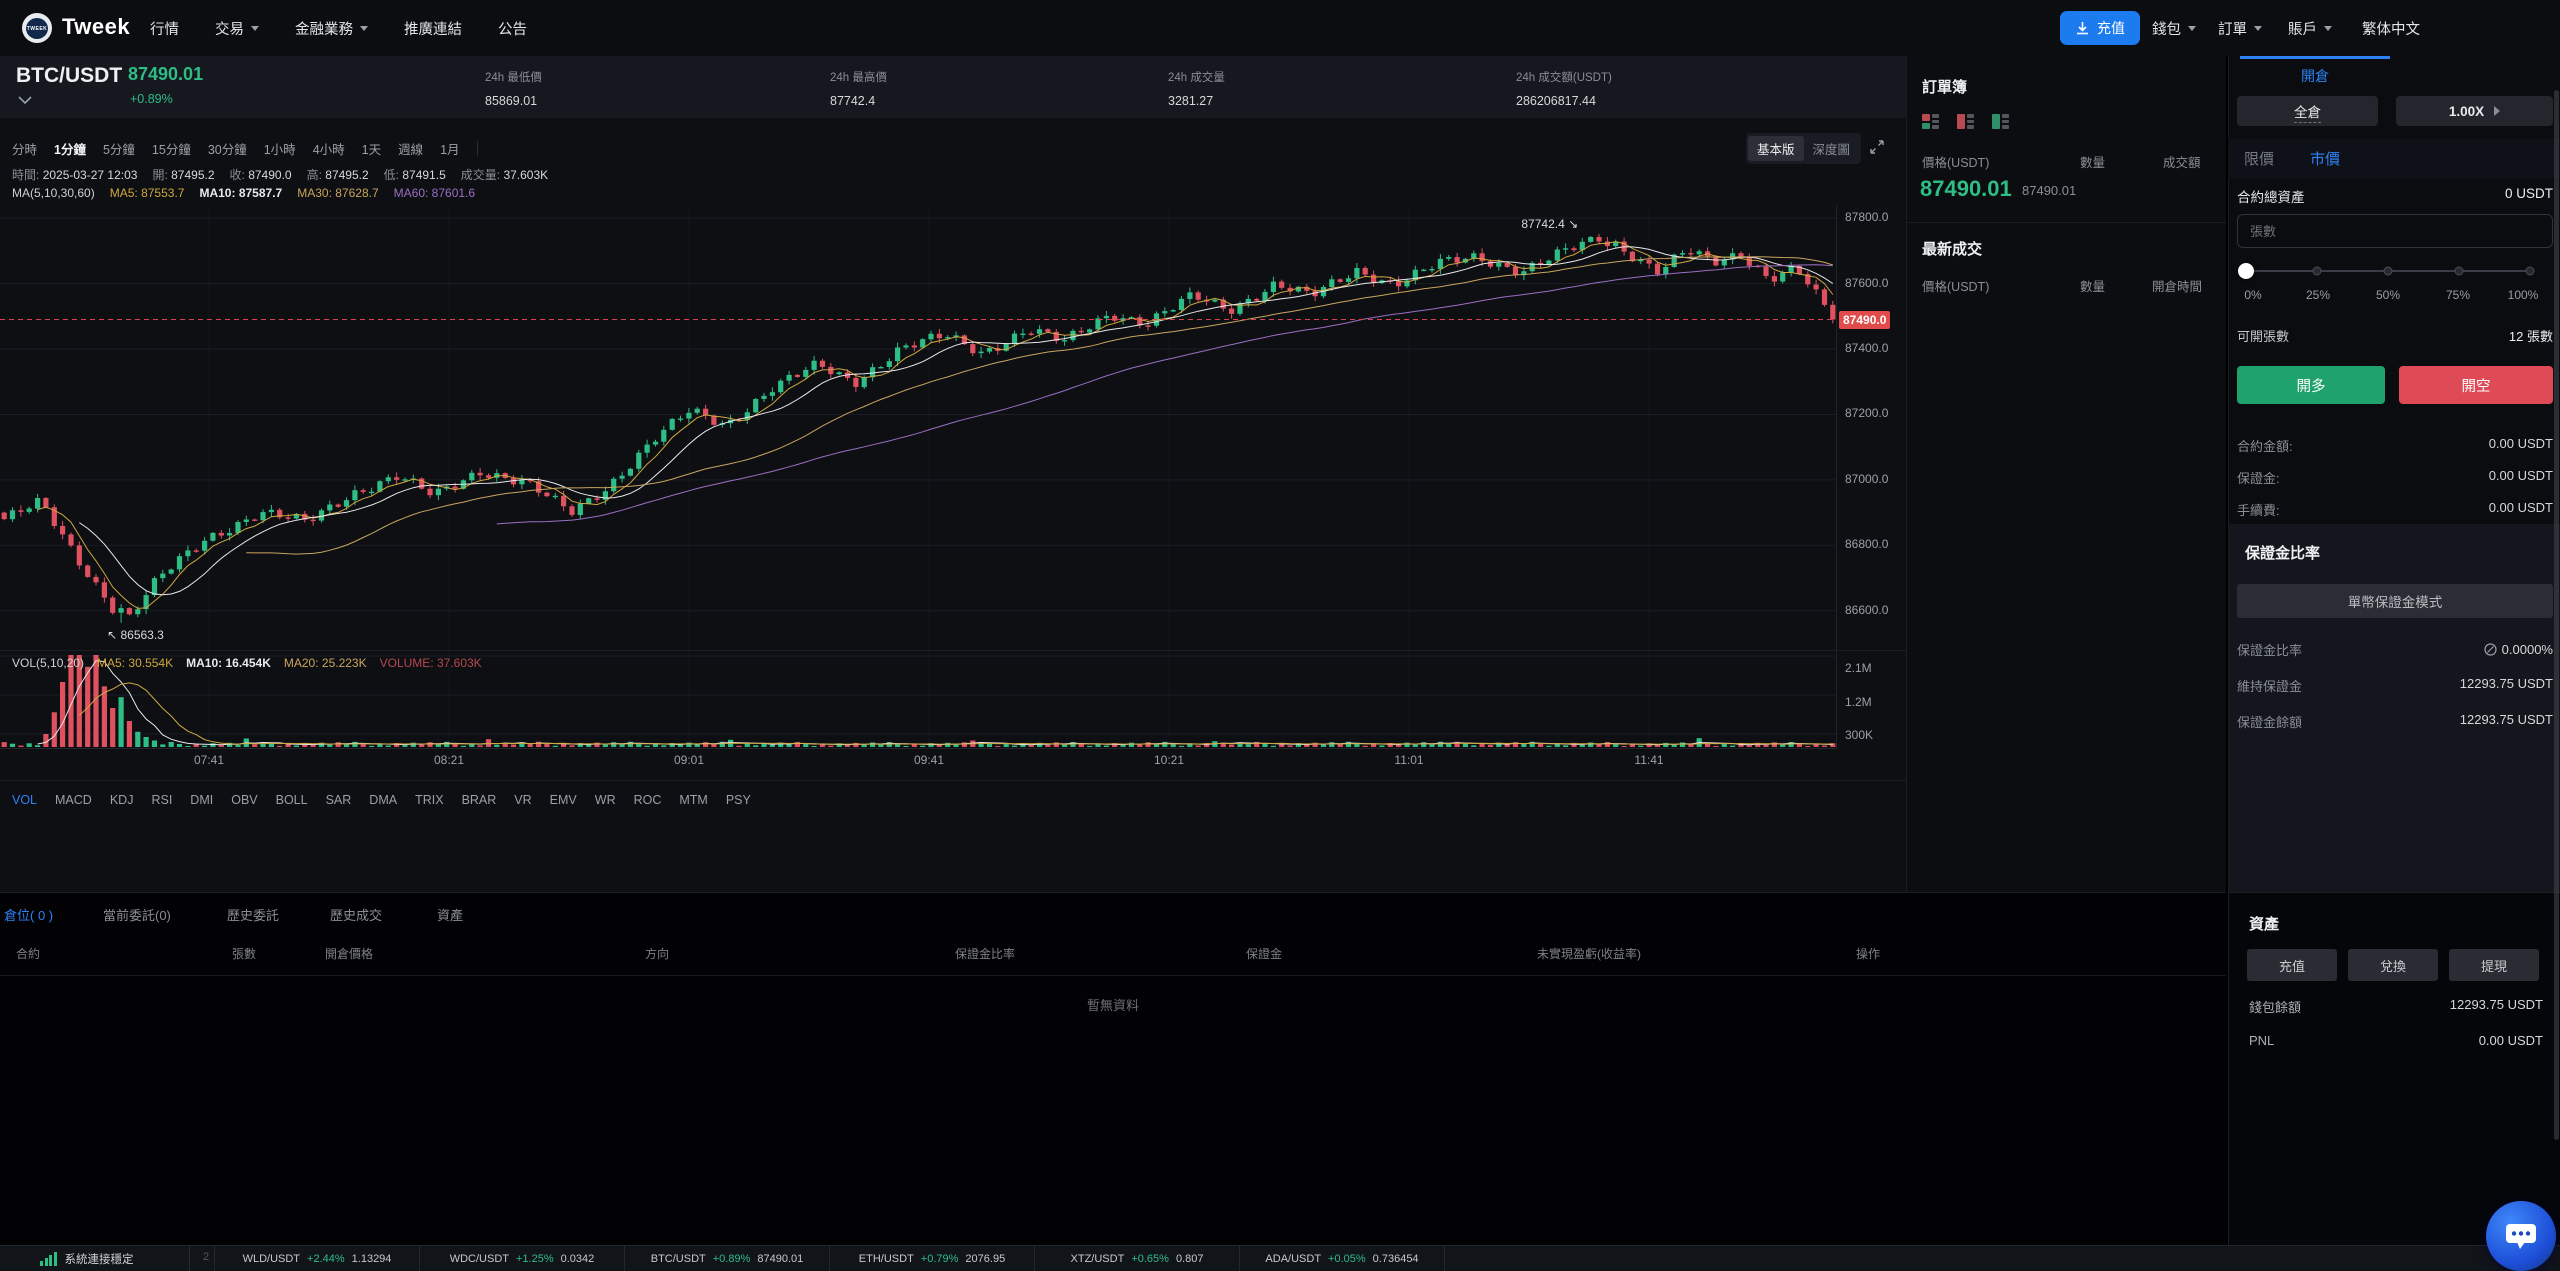  I want to click on interval-tab: 15分鐘, so click(171, 150).